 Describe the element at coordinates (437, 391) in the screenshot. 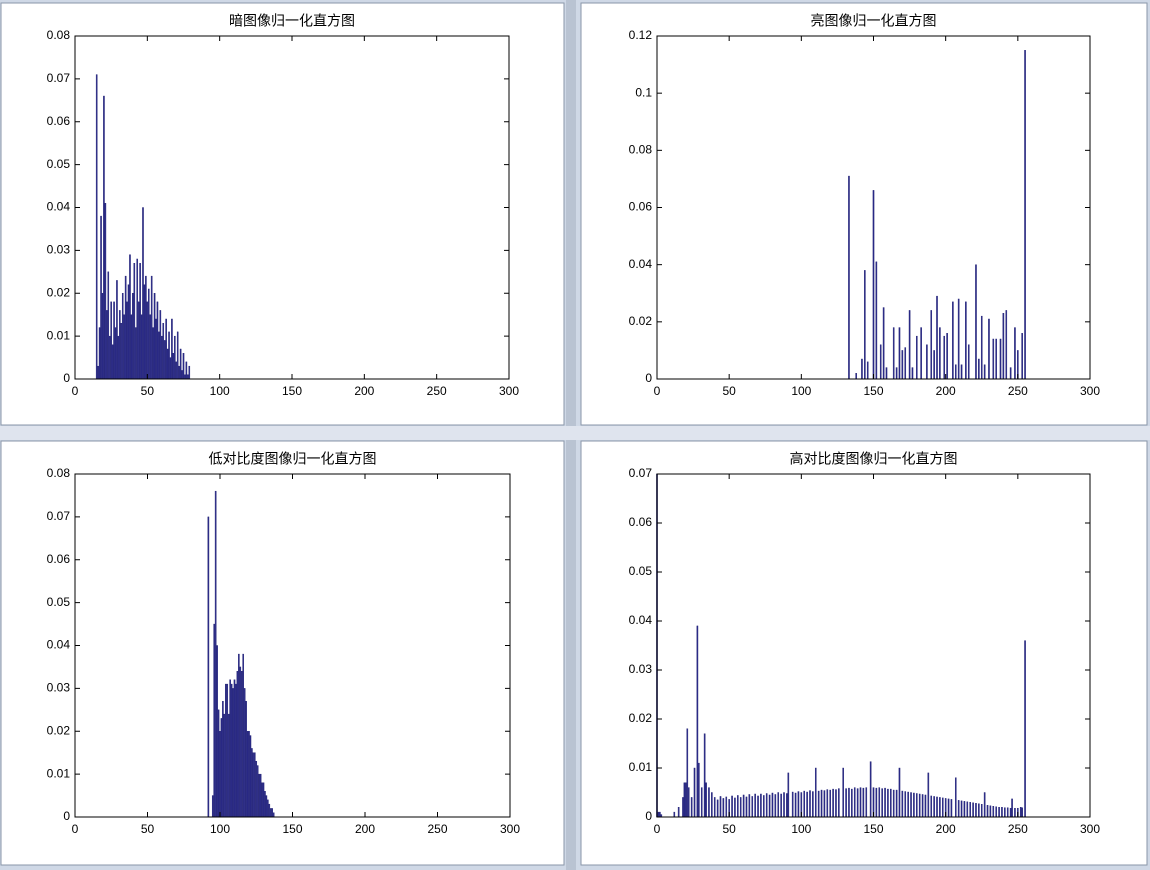

I see `x-tick-label: 250` at that location.